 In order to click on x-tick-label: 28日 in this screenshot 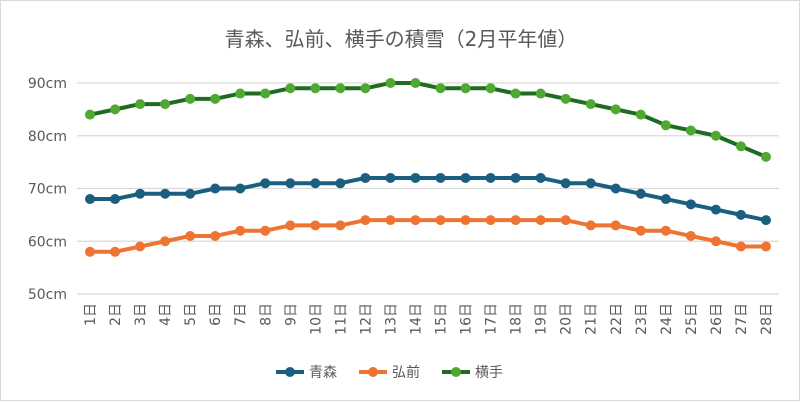, I will do `click(767, 319)`.